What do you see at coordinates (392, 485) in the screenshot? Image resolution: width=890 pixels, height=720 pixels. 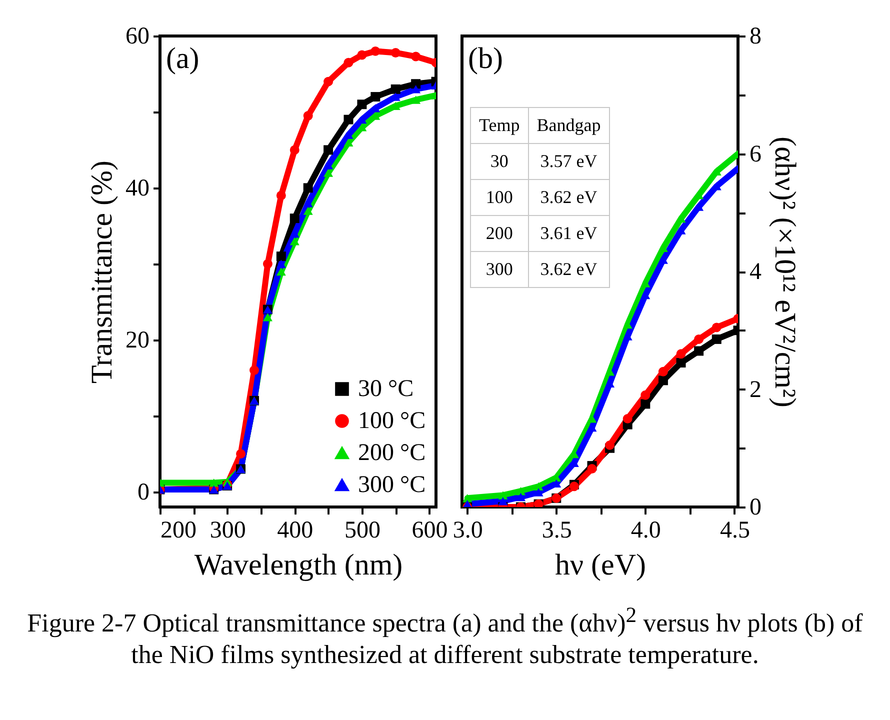 I see `legend-label: 300 °C` at bounding box center [392, 485].